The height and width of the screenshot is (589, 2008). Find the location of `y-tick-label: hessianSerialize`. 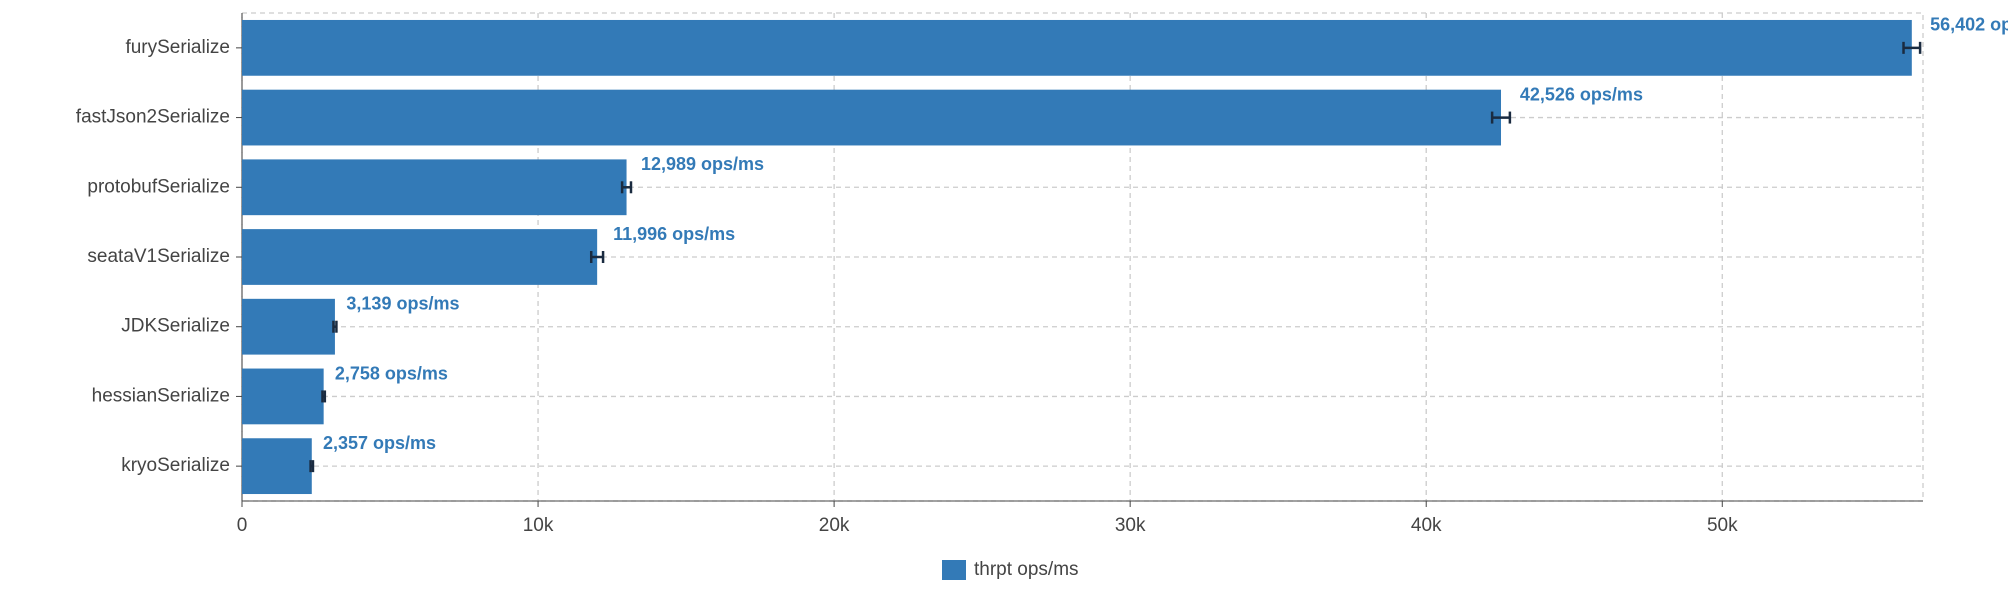

y-tick-label: hessianSerialize is located at coordinates (161, 395).